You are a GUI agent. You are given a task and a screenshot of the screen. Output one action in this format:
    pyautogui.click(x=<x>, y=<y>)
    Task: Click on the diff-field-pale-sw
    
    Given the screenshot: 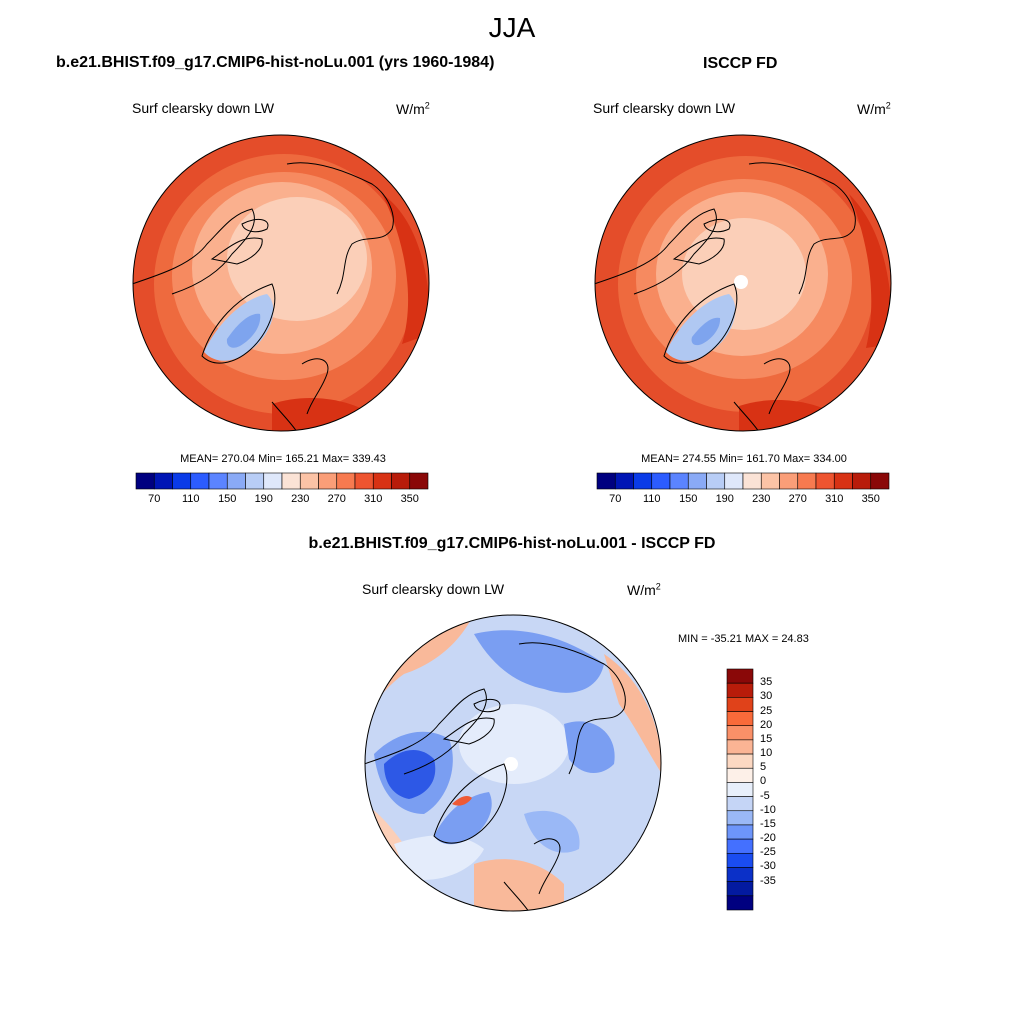 What is the action you would take?
    pyautogui.click(x=439, y=857)
    